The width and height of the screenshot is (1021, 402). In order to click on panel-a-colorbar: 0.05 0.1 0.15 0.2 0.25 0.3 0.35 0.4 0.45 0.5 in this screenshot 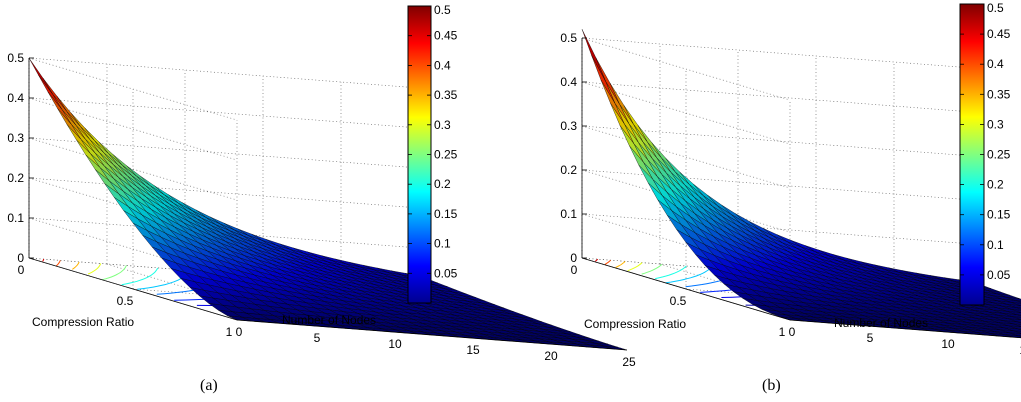, I will do `click(432, 153)`.